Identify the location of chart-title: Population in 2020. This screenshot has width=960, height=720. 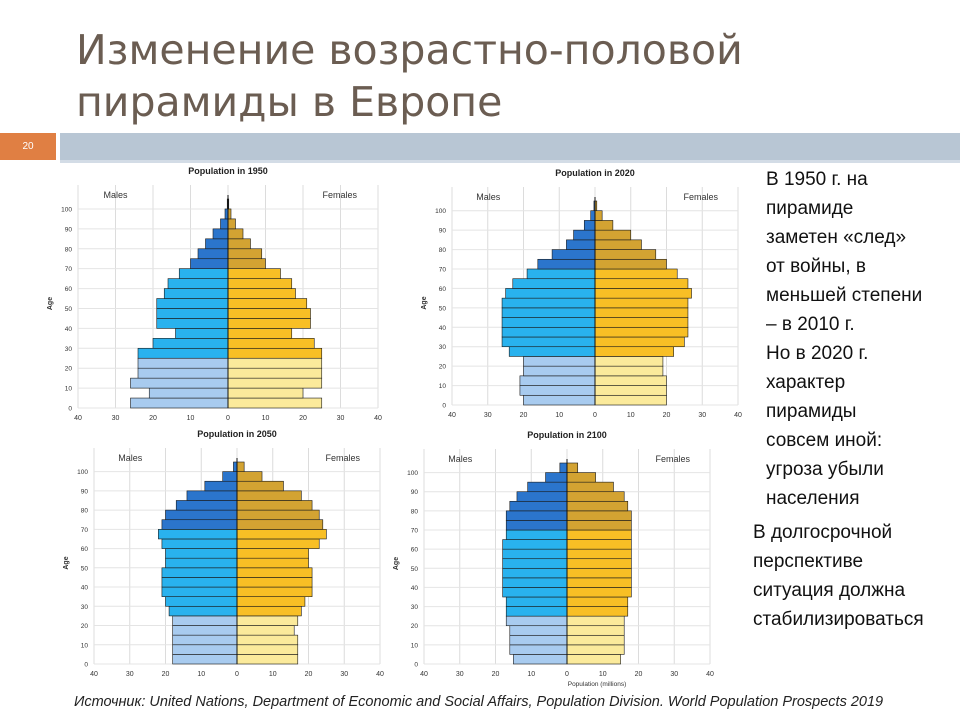
(595, 173).